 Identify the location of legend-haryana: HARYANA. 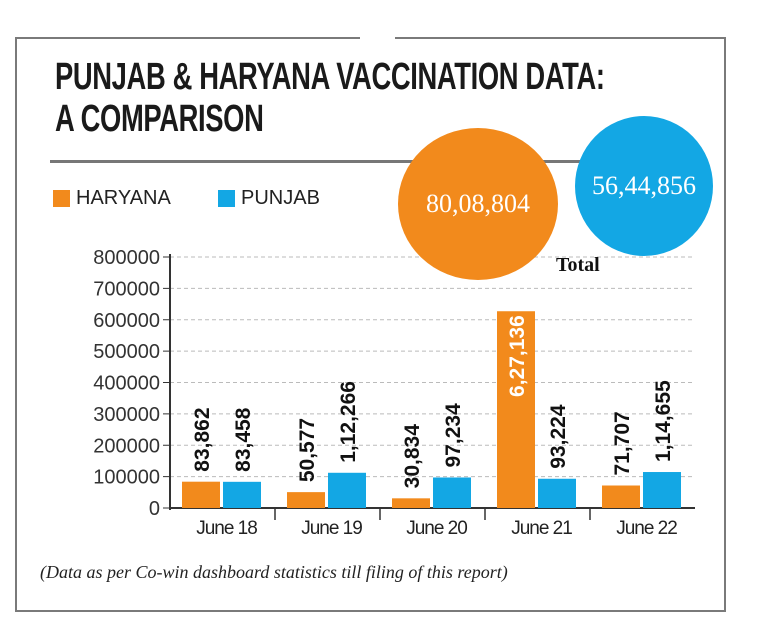
(112, 198).